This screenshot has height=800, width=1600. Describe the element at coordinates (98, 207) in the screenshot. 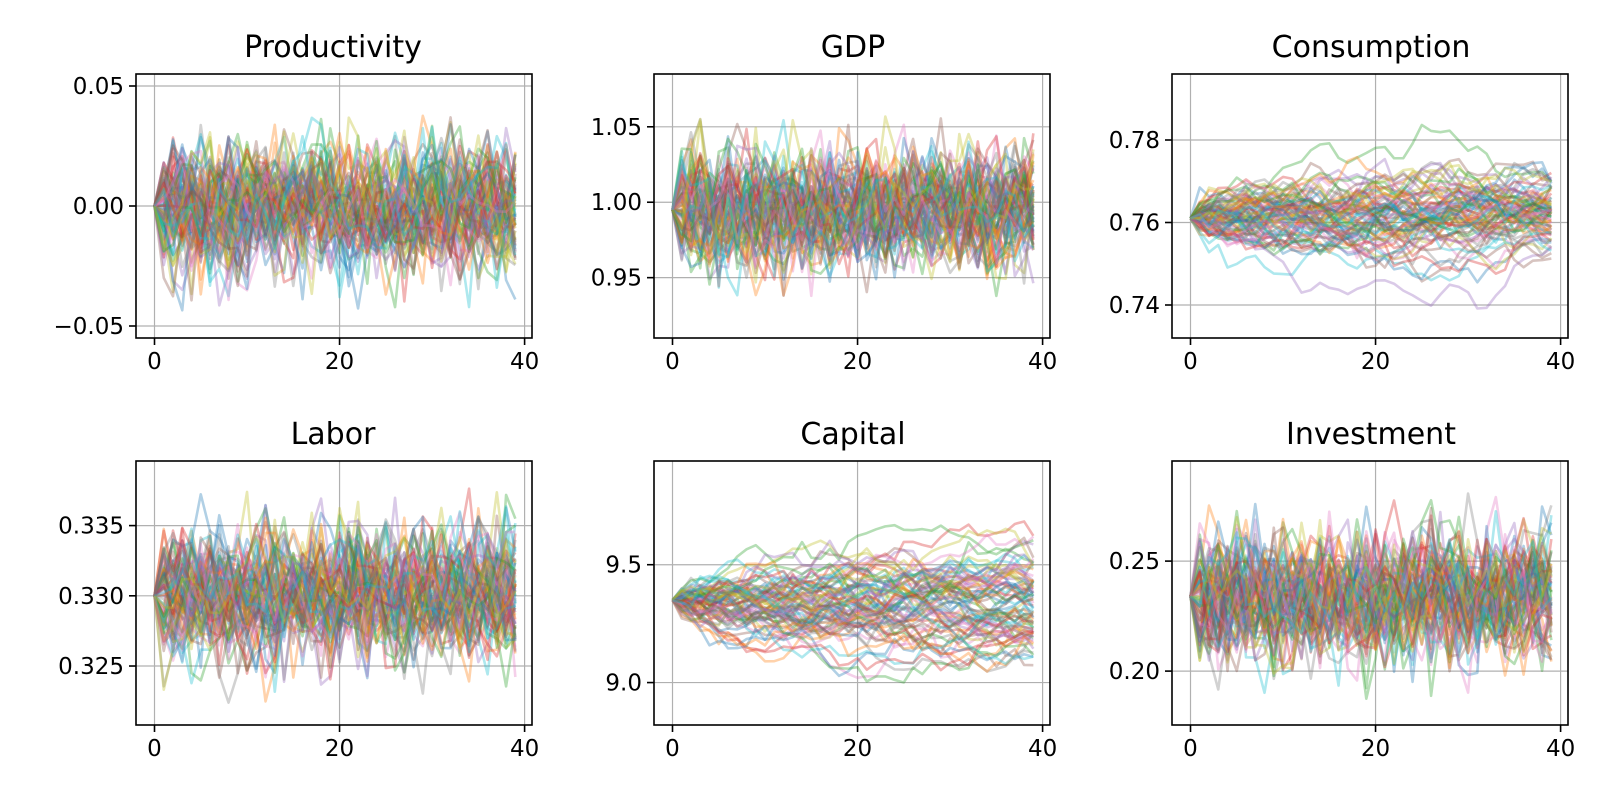

I see `y-tick-label: 0.00` at that location.